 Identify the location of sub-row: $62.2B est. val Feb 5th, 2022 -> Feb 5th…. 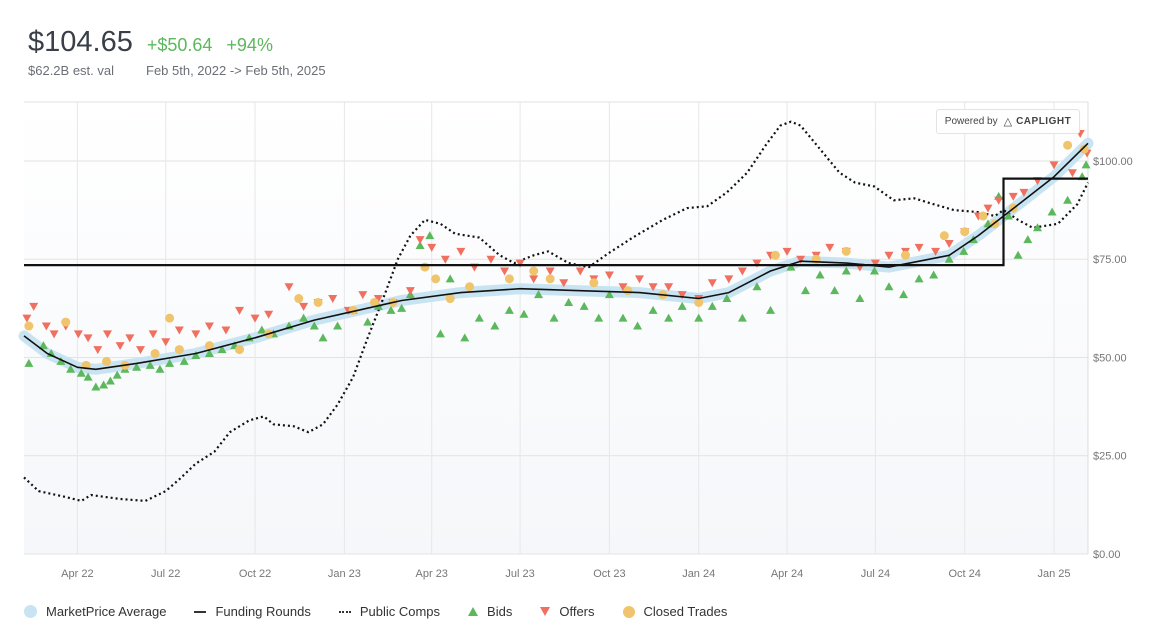
(177, 70).